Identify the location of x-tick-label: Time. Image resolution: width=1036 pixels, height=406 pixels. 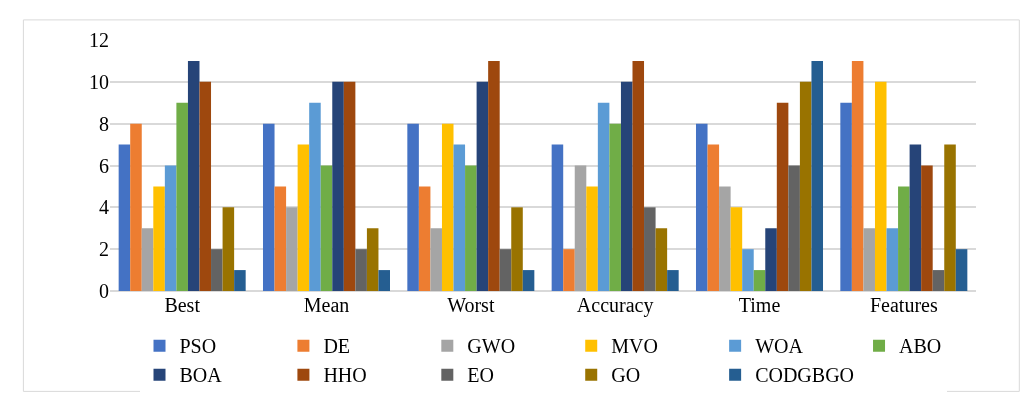
(759, 305).